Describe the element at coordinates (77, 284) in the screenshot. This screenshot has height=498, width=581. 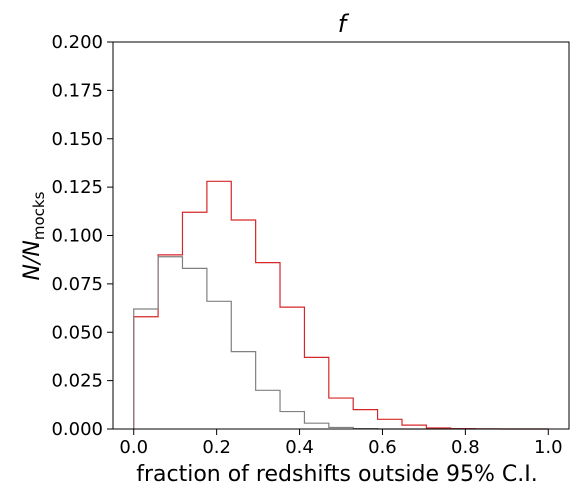
I see `y-tick-label: 0.075` at that location.